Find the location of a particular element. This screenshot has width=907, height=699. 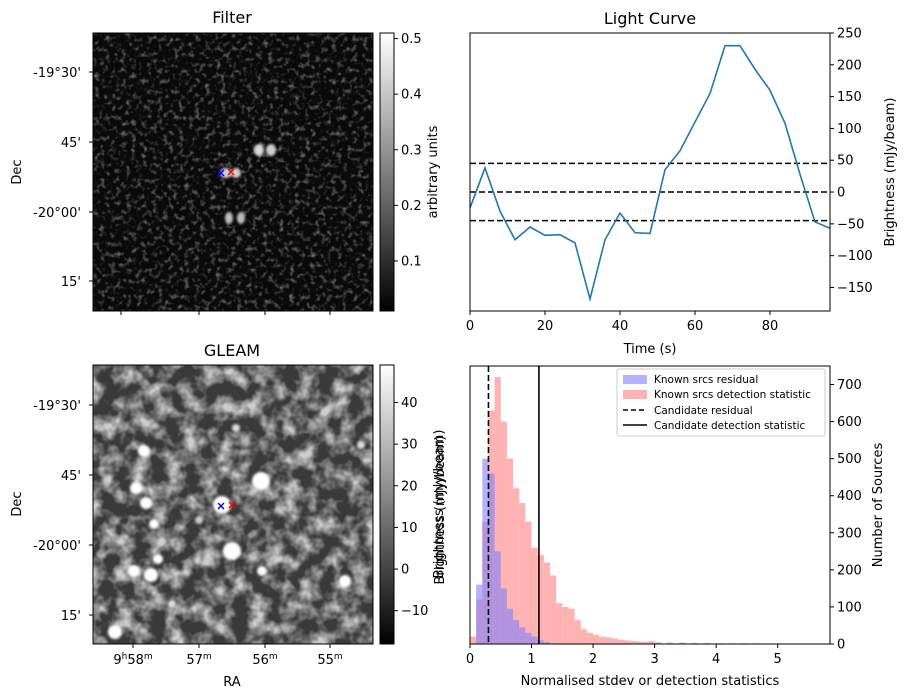

y-tick-label: 500 is located at coordinates (849, 459).